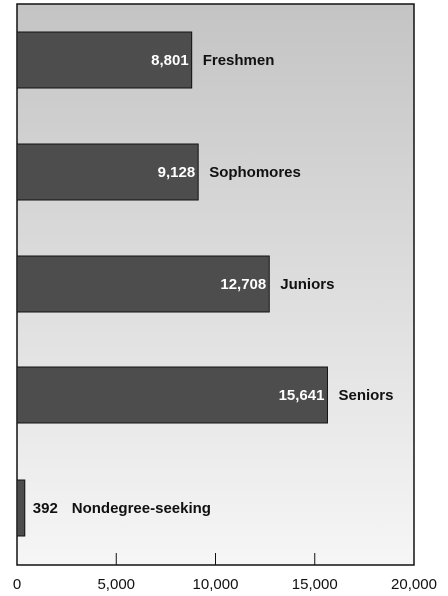  Describe the element at coordinates (414, 584) in the screenshot. I see `x-tick-label: 20,000` at that location.